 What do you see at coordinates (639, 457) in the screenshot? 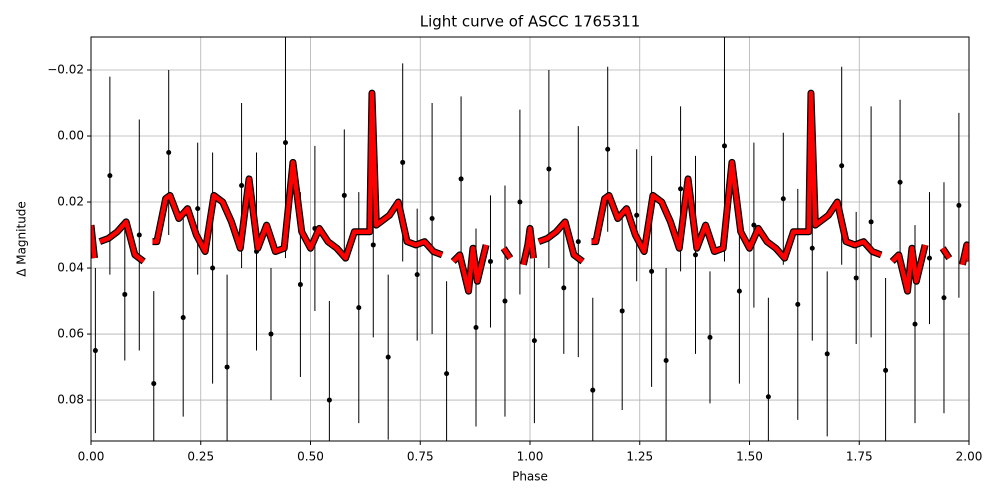
I see `x-tick-label: 1.25` at bounding box center [639, 457].